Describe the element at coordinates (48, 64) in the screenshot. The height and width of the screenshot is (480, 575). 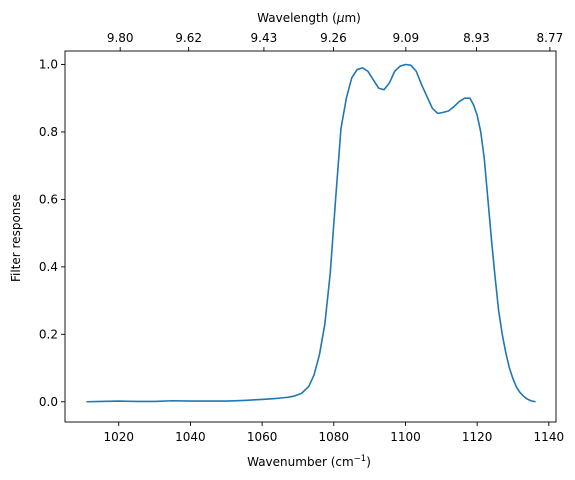
I see `y-tick-label: 1.0` at that location.